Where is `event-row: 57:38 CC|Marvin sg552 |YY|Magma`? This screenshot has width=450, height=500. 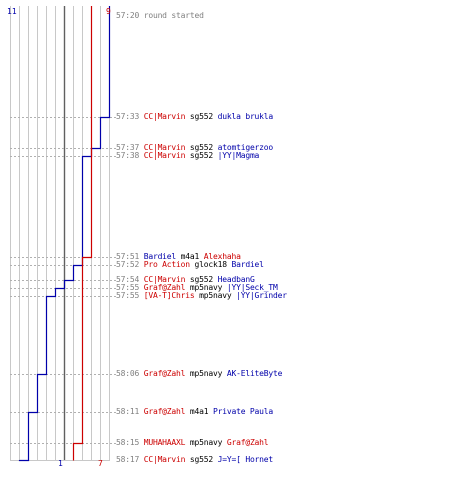 event-row: 57:38 CC|Marvin sg552 |YY|Magma is located at coordinates (187, 156).